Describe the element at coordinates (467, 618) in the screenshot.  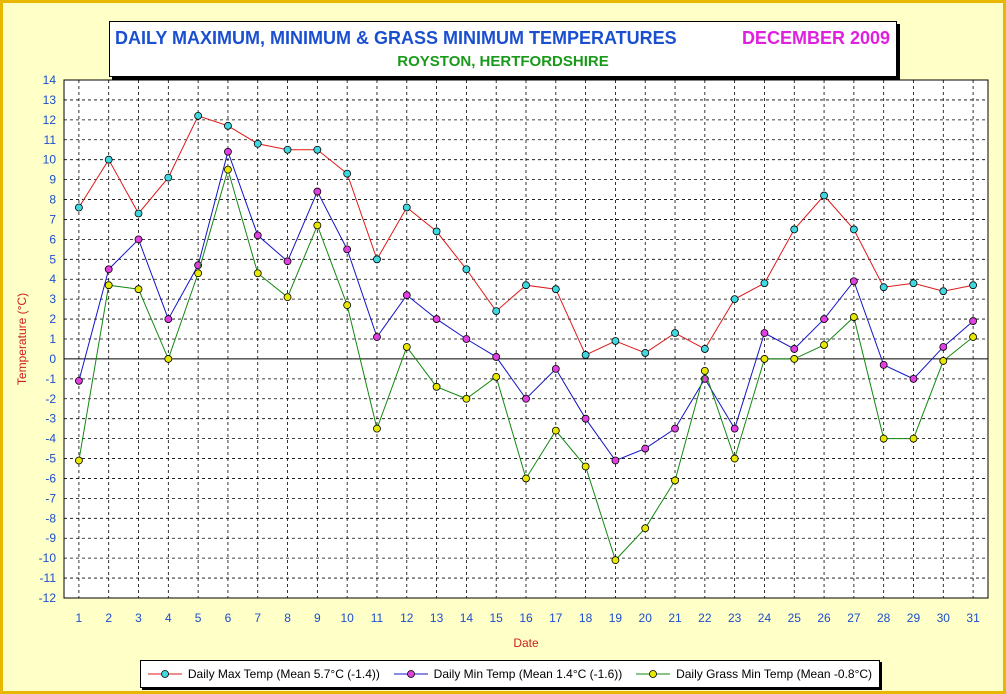
I see `x-tick-label: 14` at that location.